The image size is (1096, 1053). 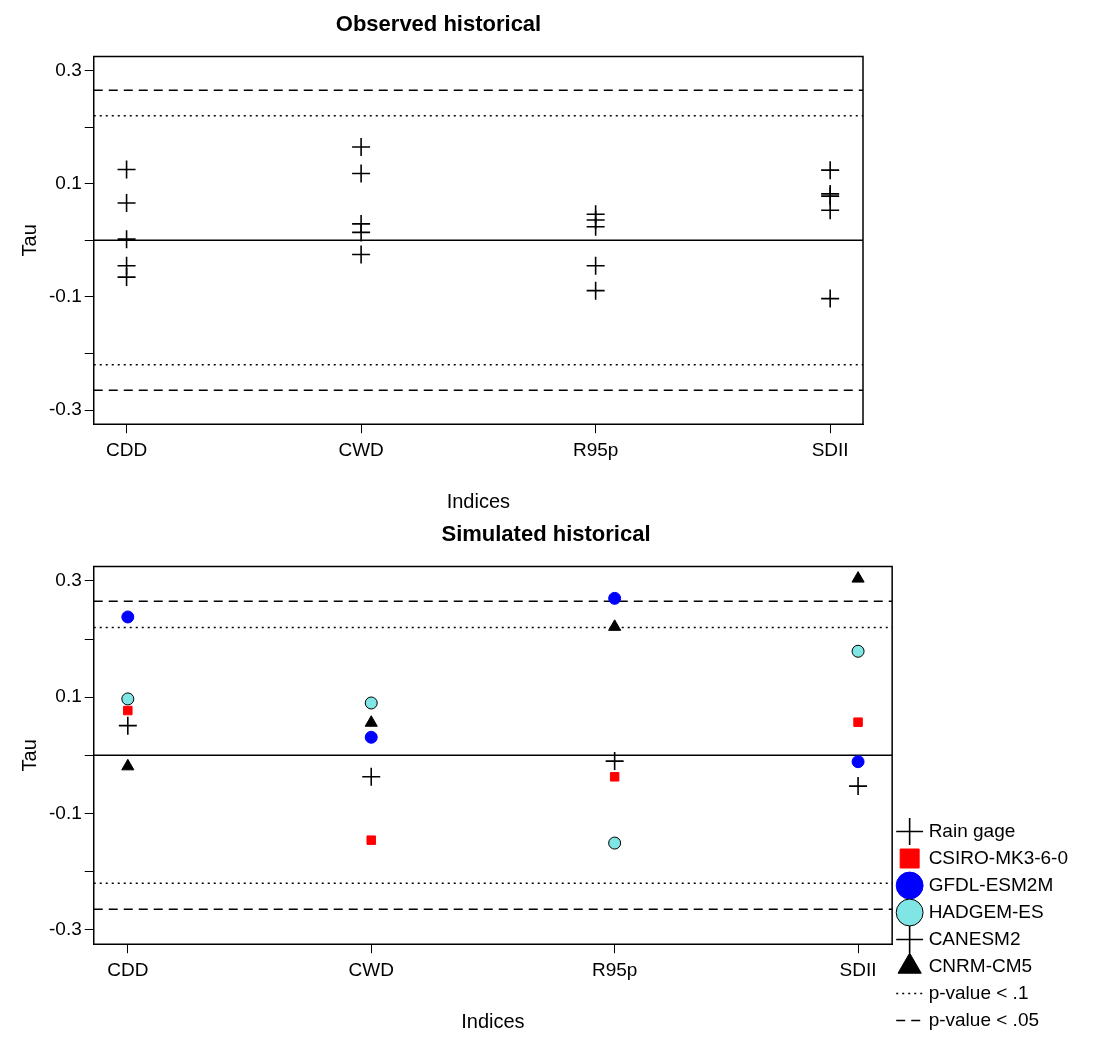 I want to click on legend-label: Rain gage, so click(x=972, y=830).